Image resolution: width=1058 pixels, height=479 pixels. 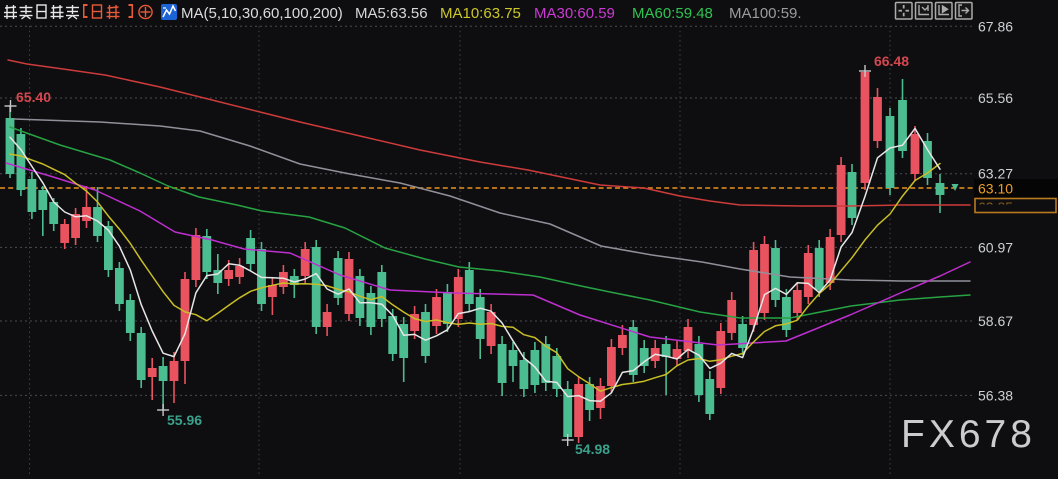 I want to click on svg-text: 55.96, so click(x=184, y=420).